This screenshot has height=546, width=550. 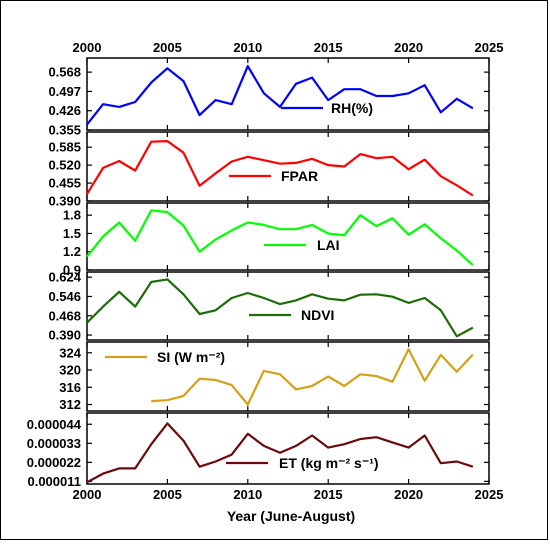 I want to click on x-axis-title: Year (June-August), so click(x=291, y=516).